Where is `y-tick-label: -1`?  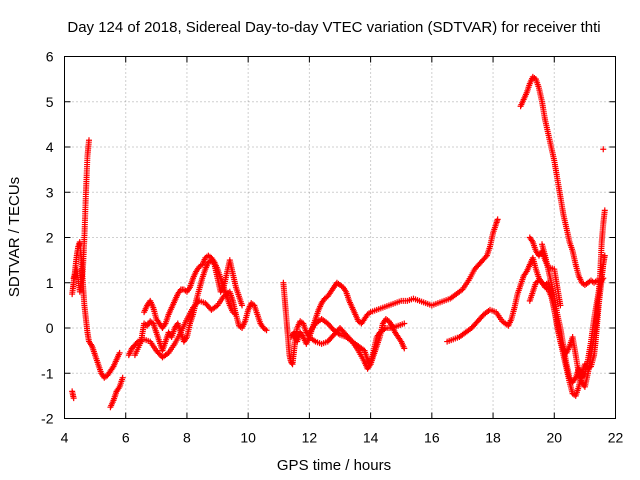 y-tick-label: -1 is located at coordinates (47, 373).